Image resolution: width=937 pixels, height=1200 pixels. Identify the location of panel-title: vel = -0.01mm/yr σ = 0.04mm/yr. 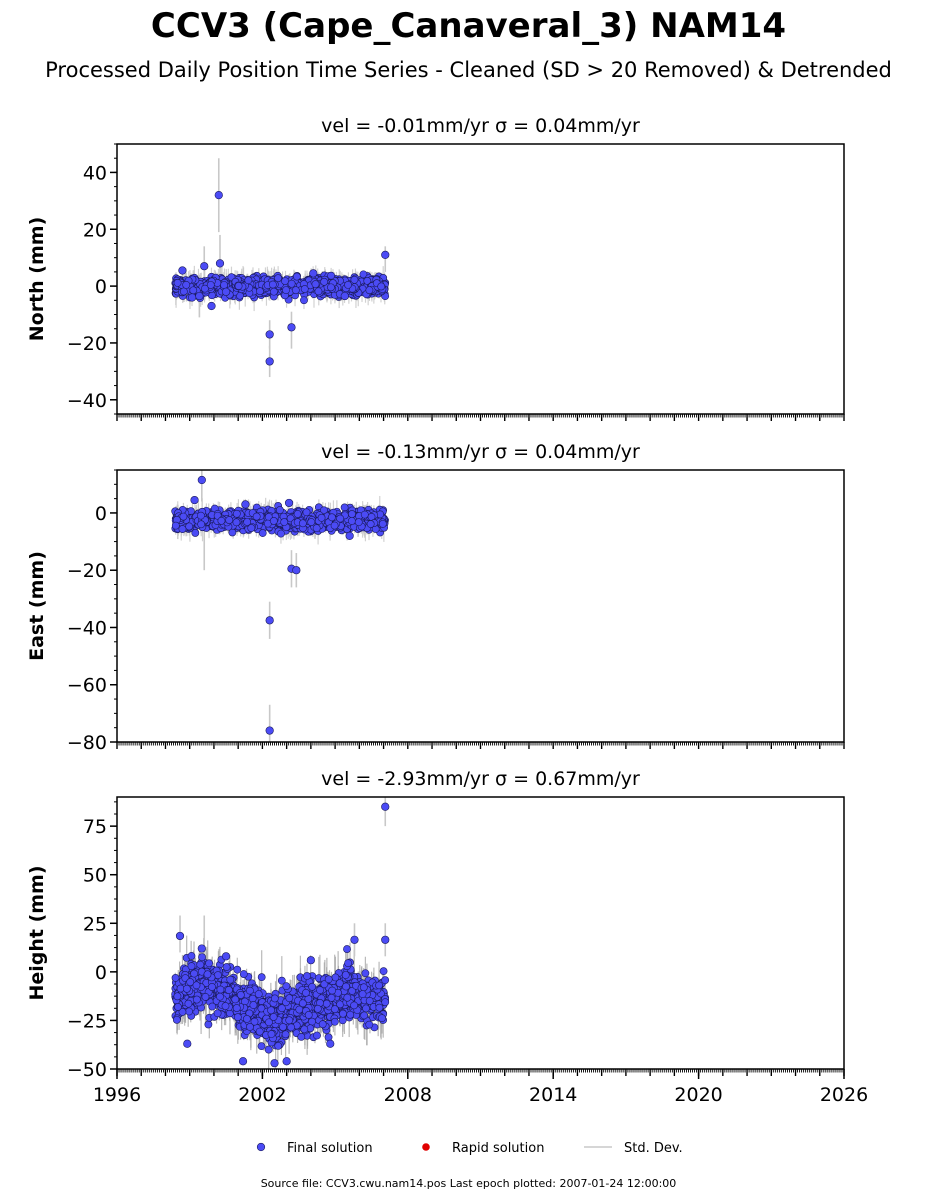
(480, 126).